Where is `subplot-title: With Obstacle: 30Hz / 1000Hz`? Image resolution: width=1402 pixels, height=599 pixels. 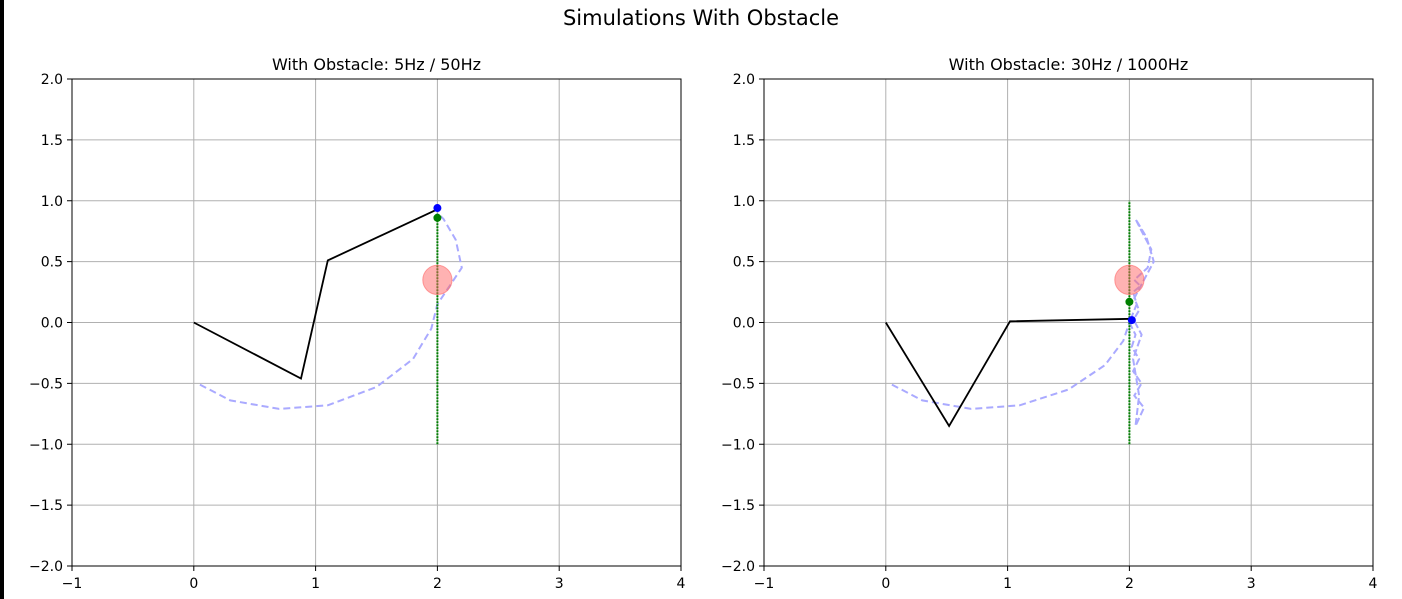 subplot-title: With Obstacle: 30Hz / 1000Hz is located at coordinates (1069, 64).